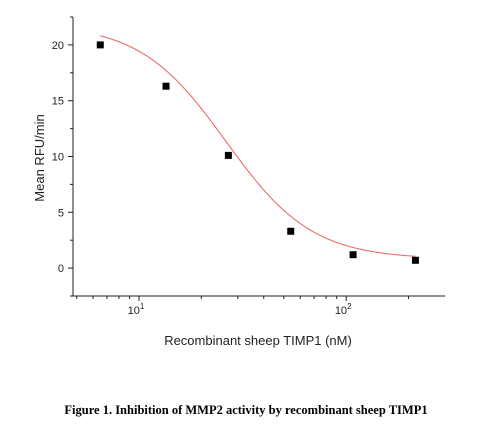 Image resolution: width=492 pixels, height=437 pixels. What do you see at coordinates (39, 157) in the screenshot?
I see `y-axis-label: Mean RFU/min` at bounding box center [39, 157].